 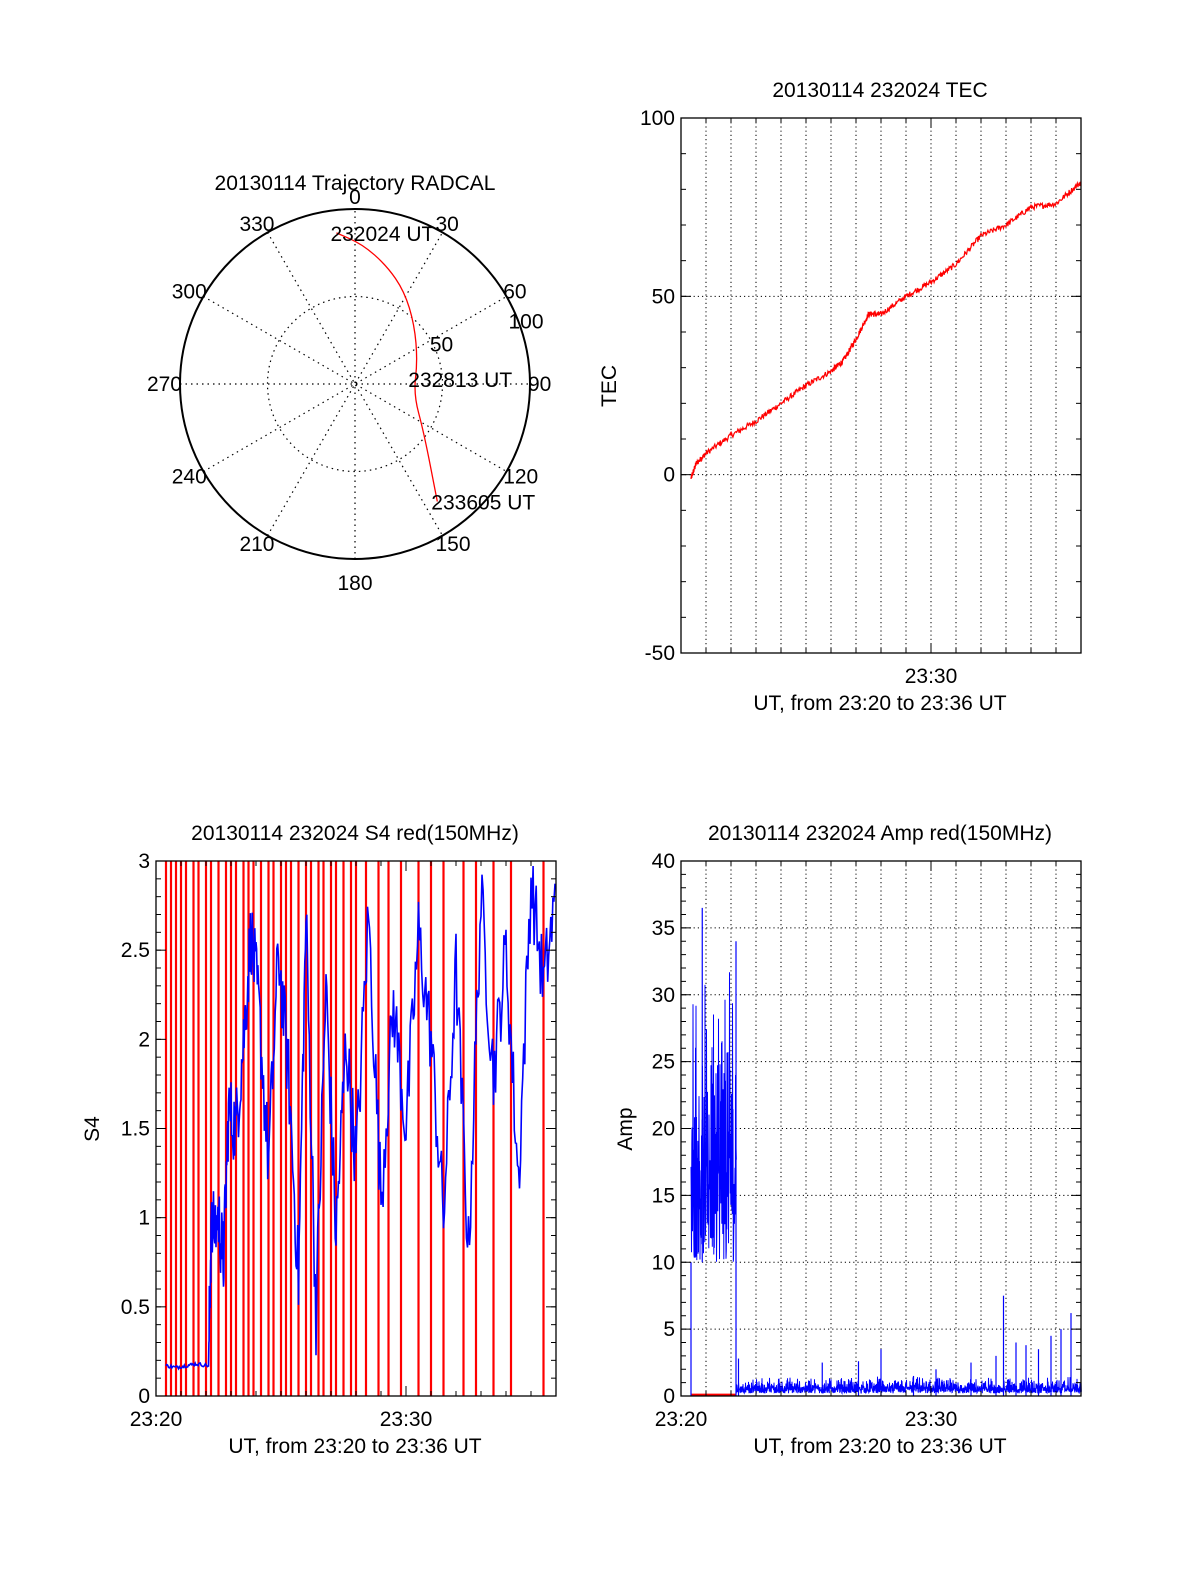 I want to click on polar-angle-label: 90, so click(x=539, y=384).